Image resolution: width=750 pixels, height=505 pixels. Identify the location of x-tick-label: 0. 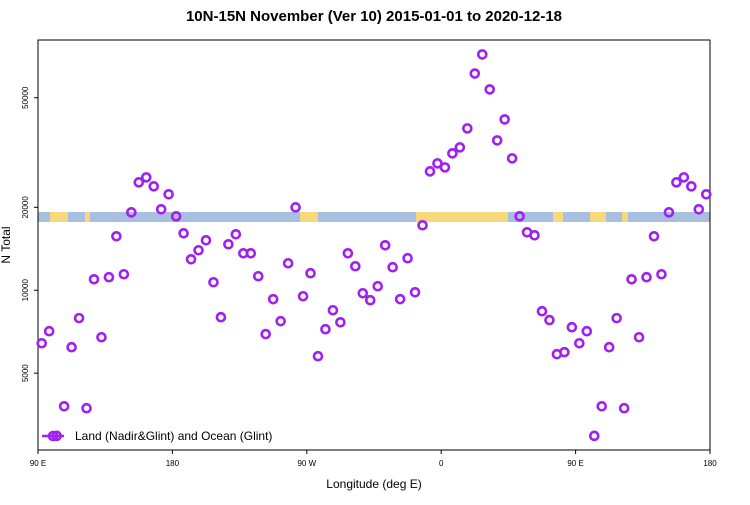
(441, 463).